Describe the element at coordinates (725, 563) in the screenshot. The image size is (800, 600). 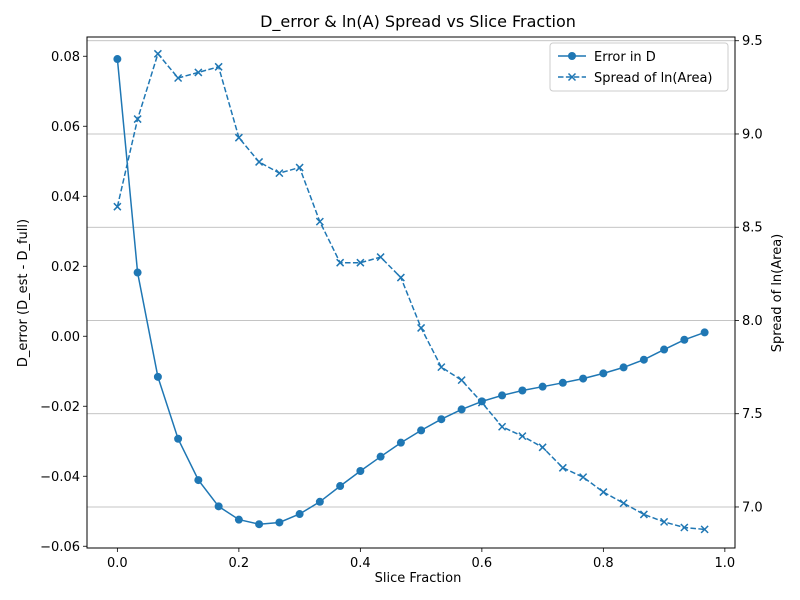
I see `x-tick-label: 1.0` at that location.